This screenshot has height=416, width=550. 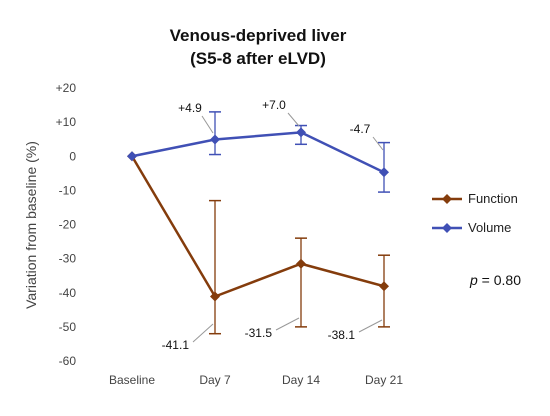 What do you see at coordinates (68, 293) in the screenshot?
I see `y-tick-label: -40` at bounding box center [68, 293].